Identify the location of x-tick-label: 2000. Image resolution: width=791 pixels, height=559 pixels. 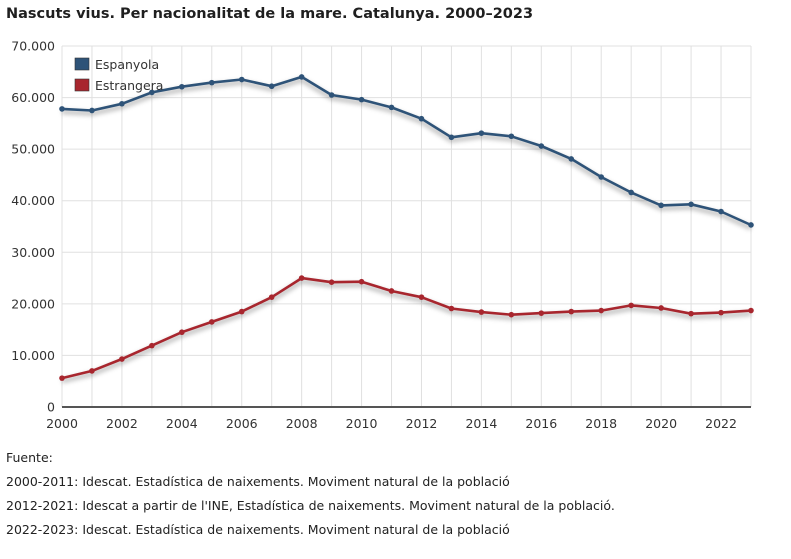
(62, 423).